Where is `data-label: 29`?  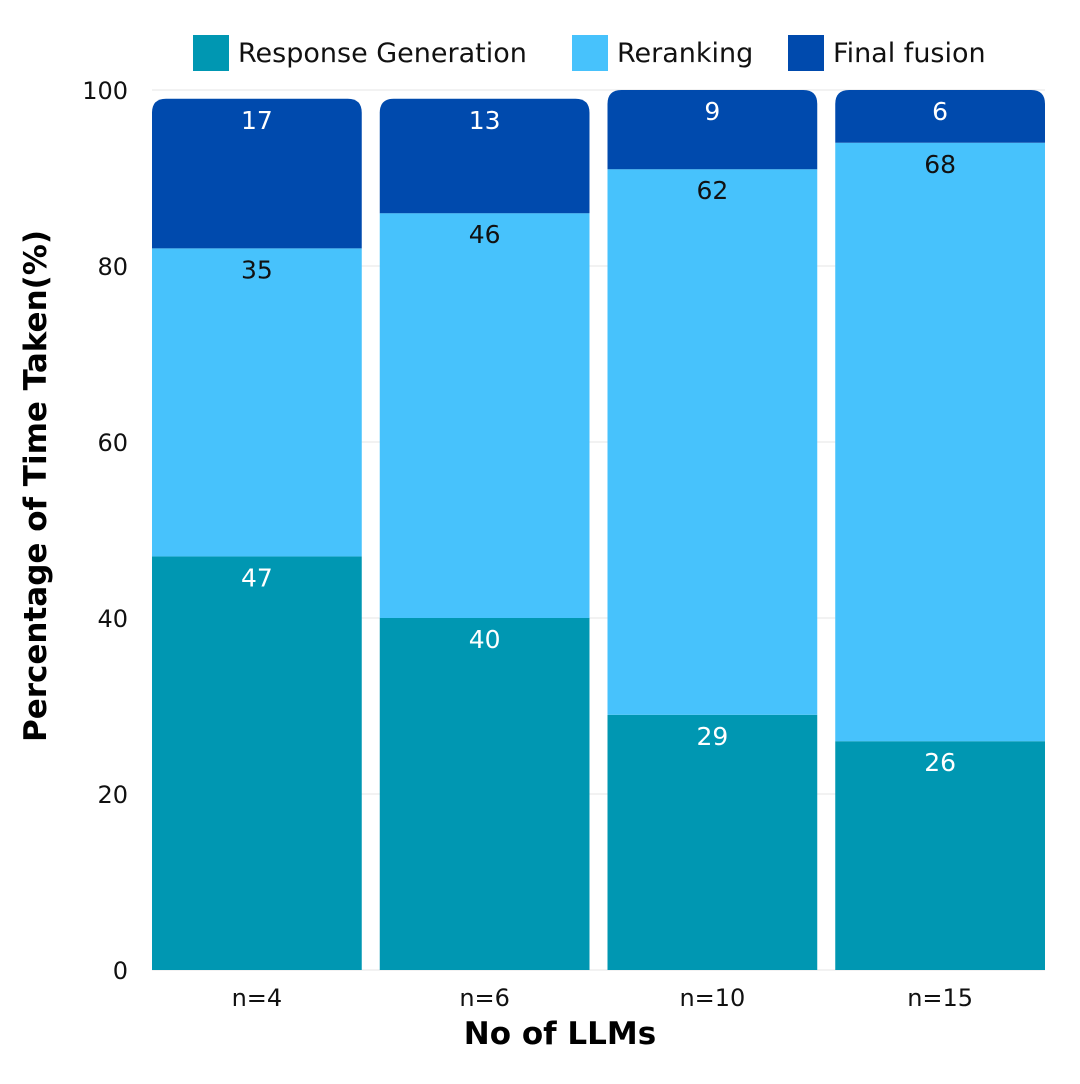 data-label: 29 is located at coordinates (712, 736).